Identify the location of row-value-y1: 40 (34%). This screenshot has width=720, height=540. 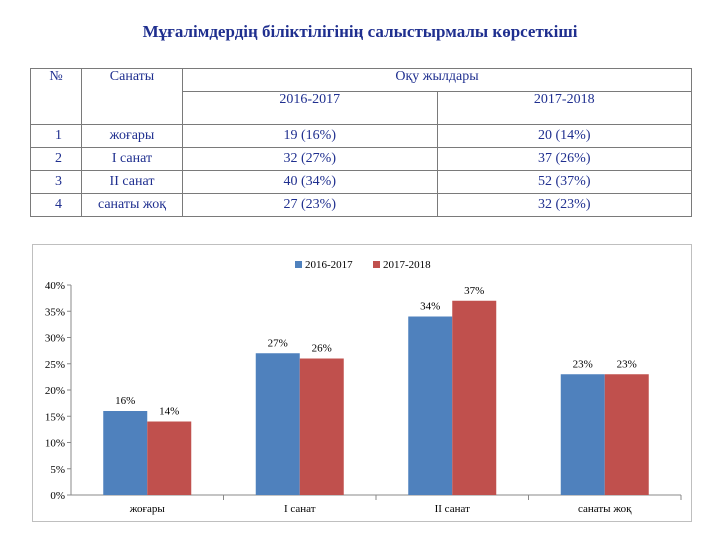
(310, 182).